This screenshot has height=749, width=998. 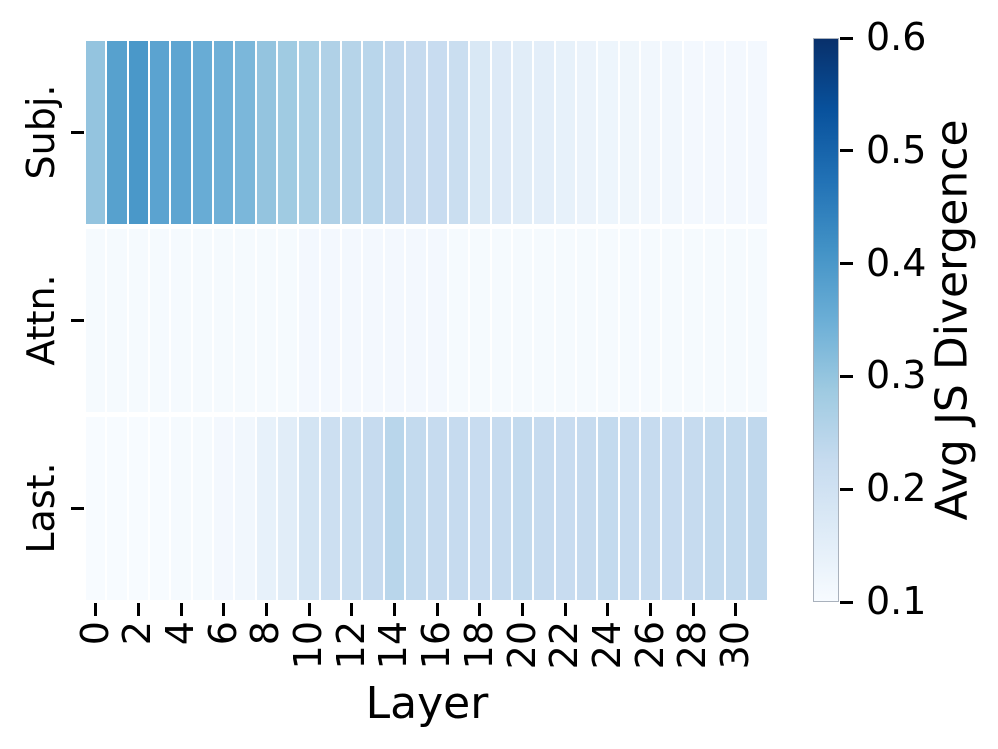 I want to click on colorbar, so click(x=826, y=320).